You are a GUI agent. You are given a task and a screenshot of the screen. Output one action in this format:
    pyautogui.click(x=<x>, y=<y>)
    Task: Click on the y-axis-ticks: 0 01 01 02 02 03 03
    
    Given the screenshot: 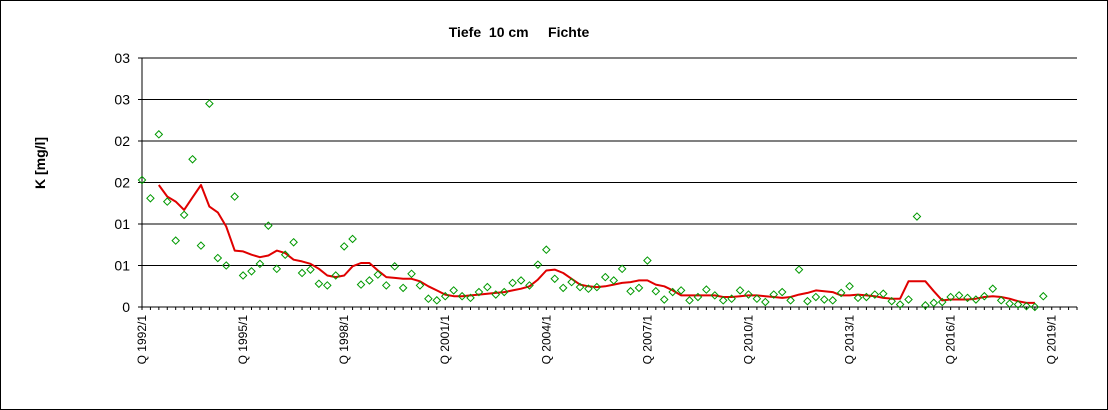 What is the action you would take?
    pyautogui.click(x=128, y=182)
    